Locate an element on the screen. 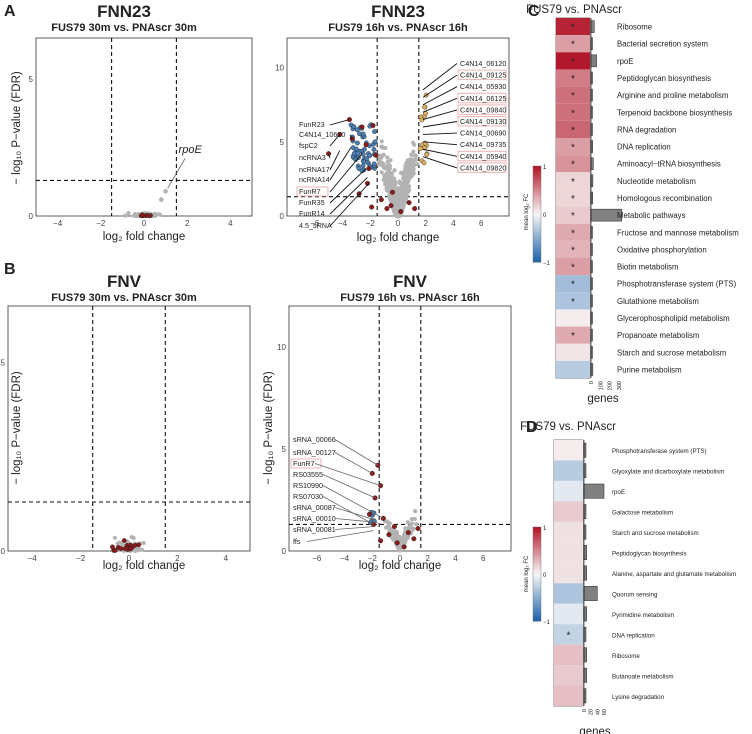  bar-tick-label: 0 is located at coordinates (585, 710).